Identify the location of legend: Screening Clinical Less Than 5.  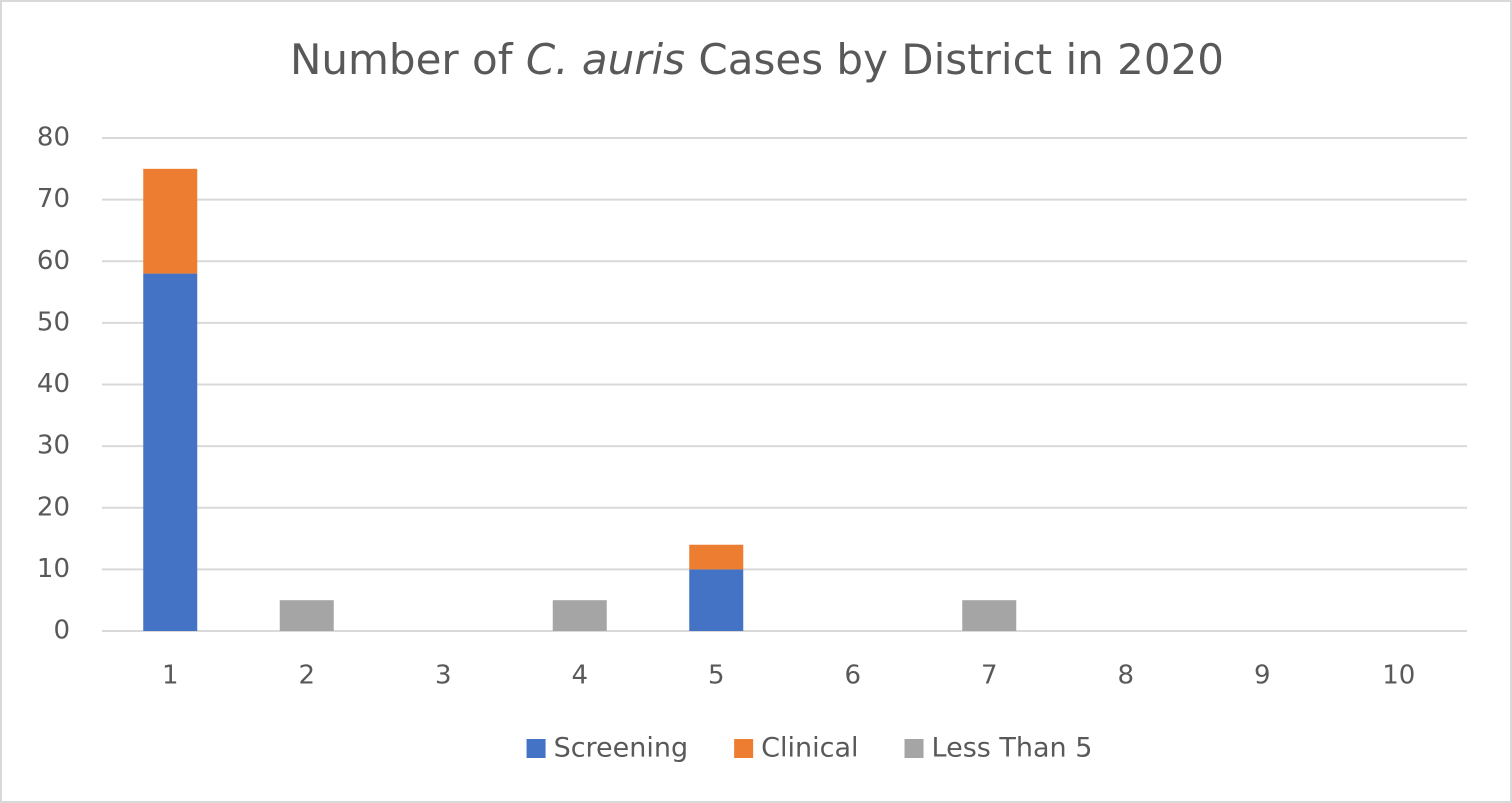
(809, 748).